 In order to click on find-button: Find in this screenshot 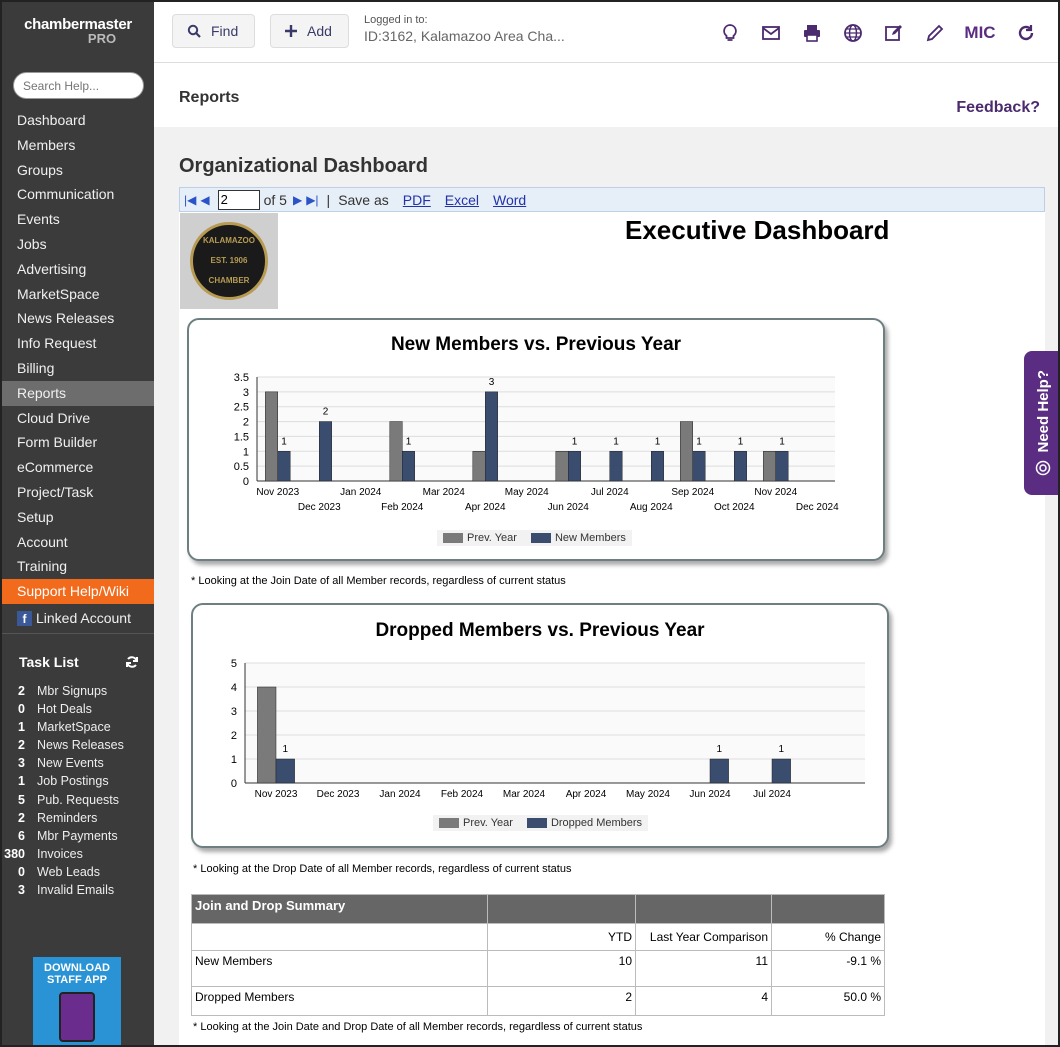, I will do `click(213, 31)`.